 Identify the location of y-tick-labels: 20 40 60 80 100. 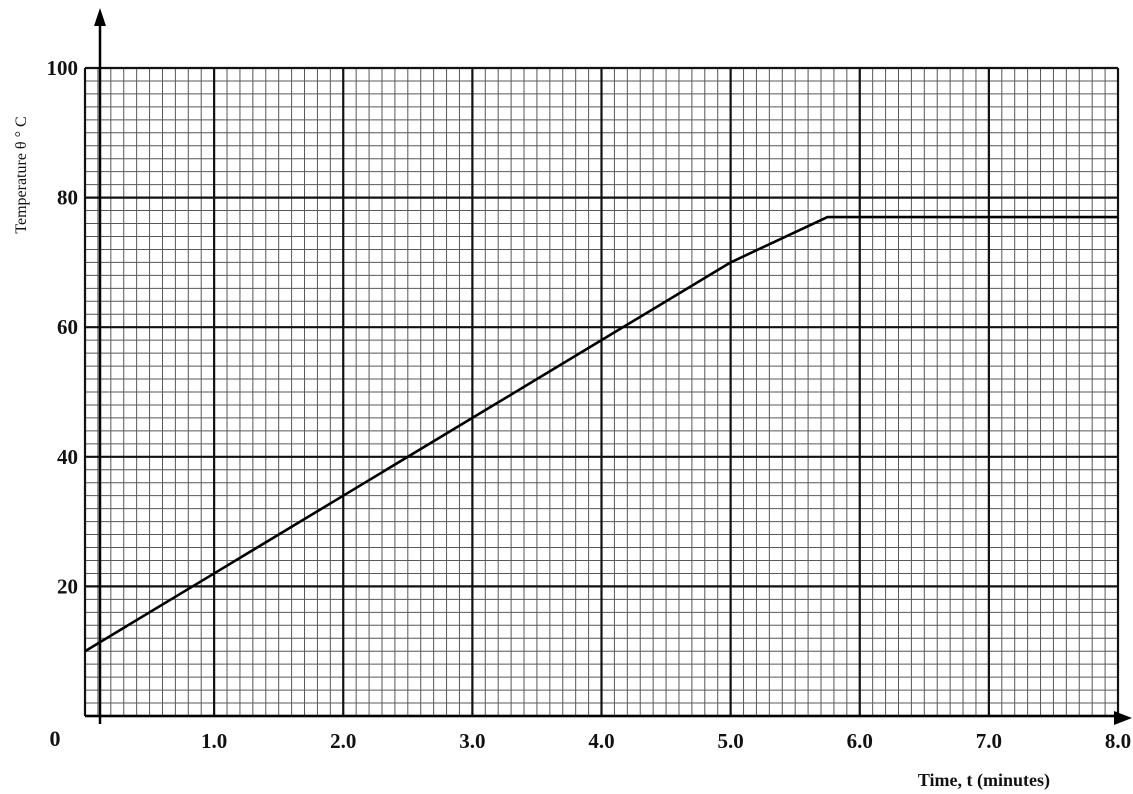
(63, 327).